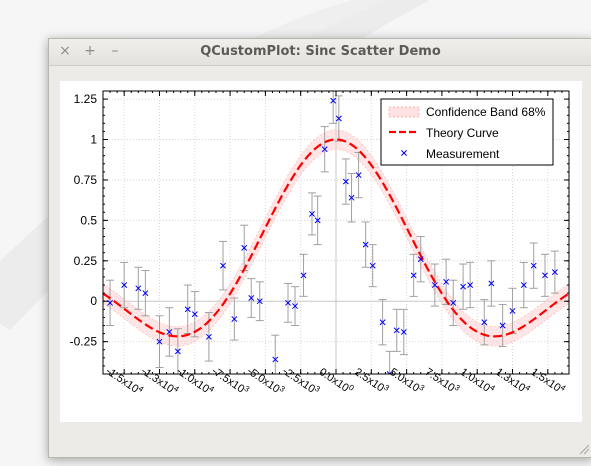 The width and height of the screenshot is (591, 466). What do you see at coordinates (93, 140) in the screenshot?
I see `y-tick-label: 1` at bounding box center [93, 140].